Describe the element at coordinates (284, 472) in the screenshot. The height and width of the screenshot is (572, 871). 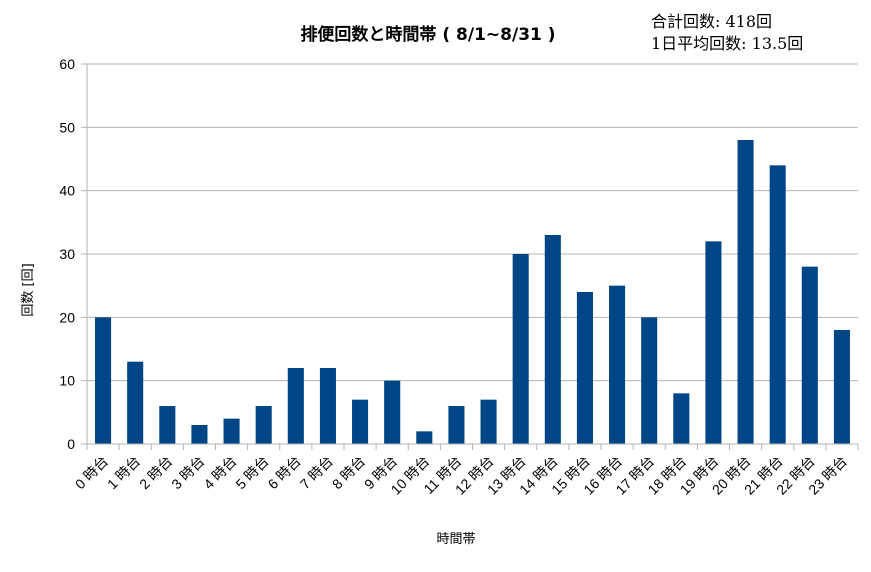
I see `x-tick-label: 6 時台` at that location.